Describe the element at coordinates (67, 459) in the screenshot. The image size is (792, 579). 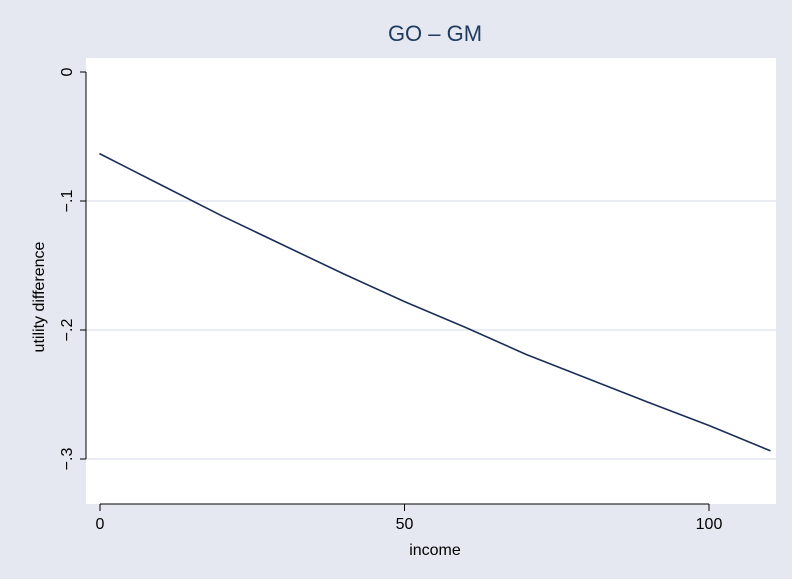
I see `y-tick-label-3: −.3` at that location.